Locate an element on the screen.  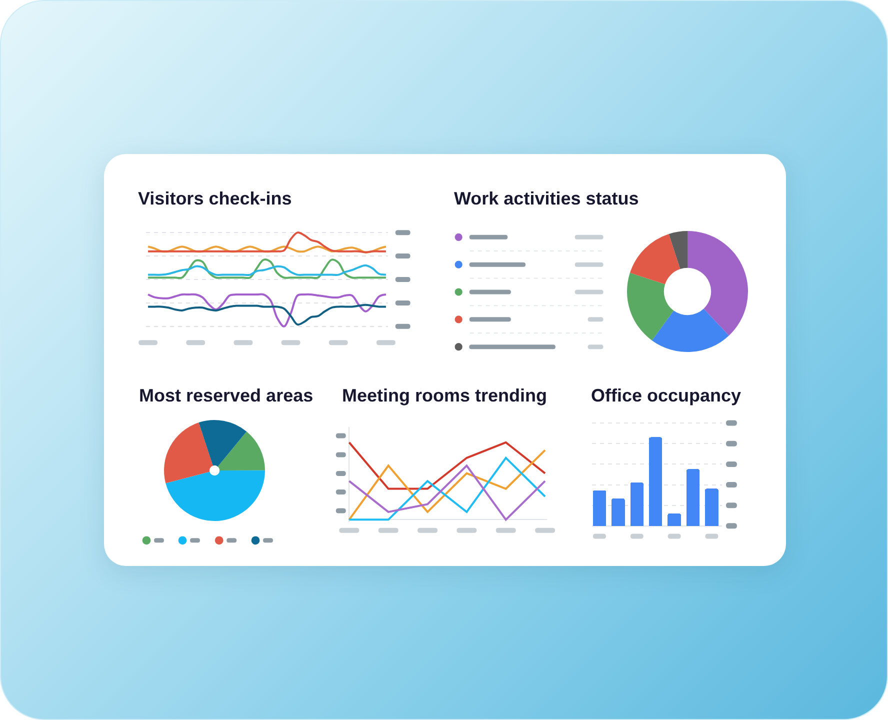
chart-title: Meeting rooms trending is located at coordinates (445, 395).